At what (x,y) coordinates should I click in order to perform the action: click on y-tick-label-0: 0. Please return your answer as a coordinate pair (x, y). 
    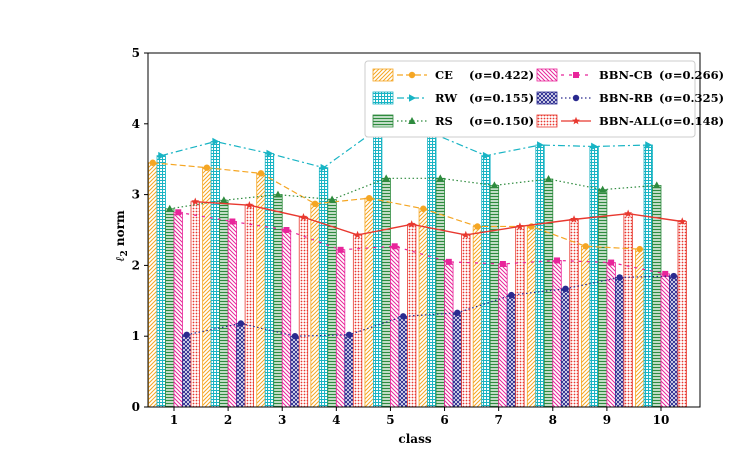
    Looking at the image, I should click on (136, 407).